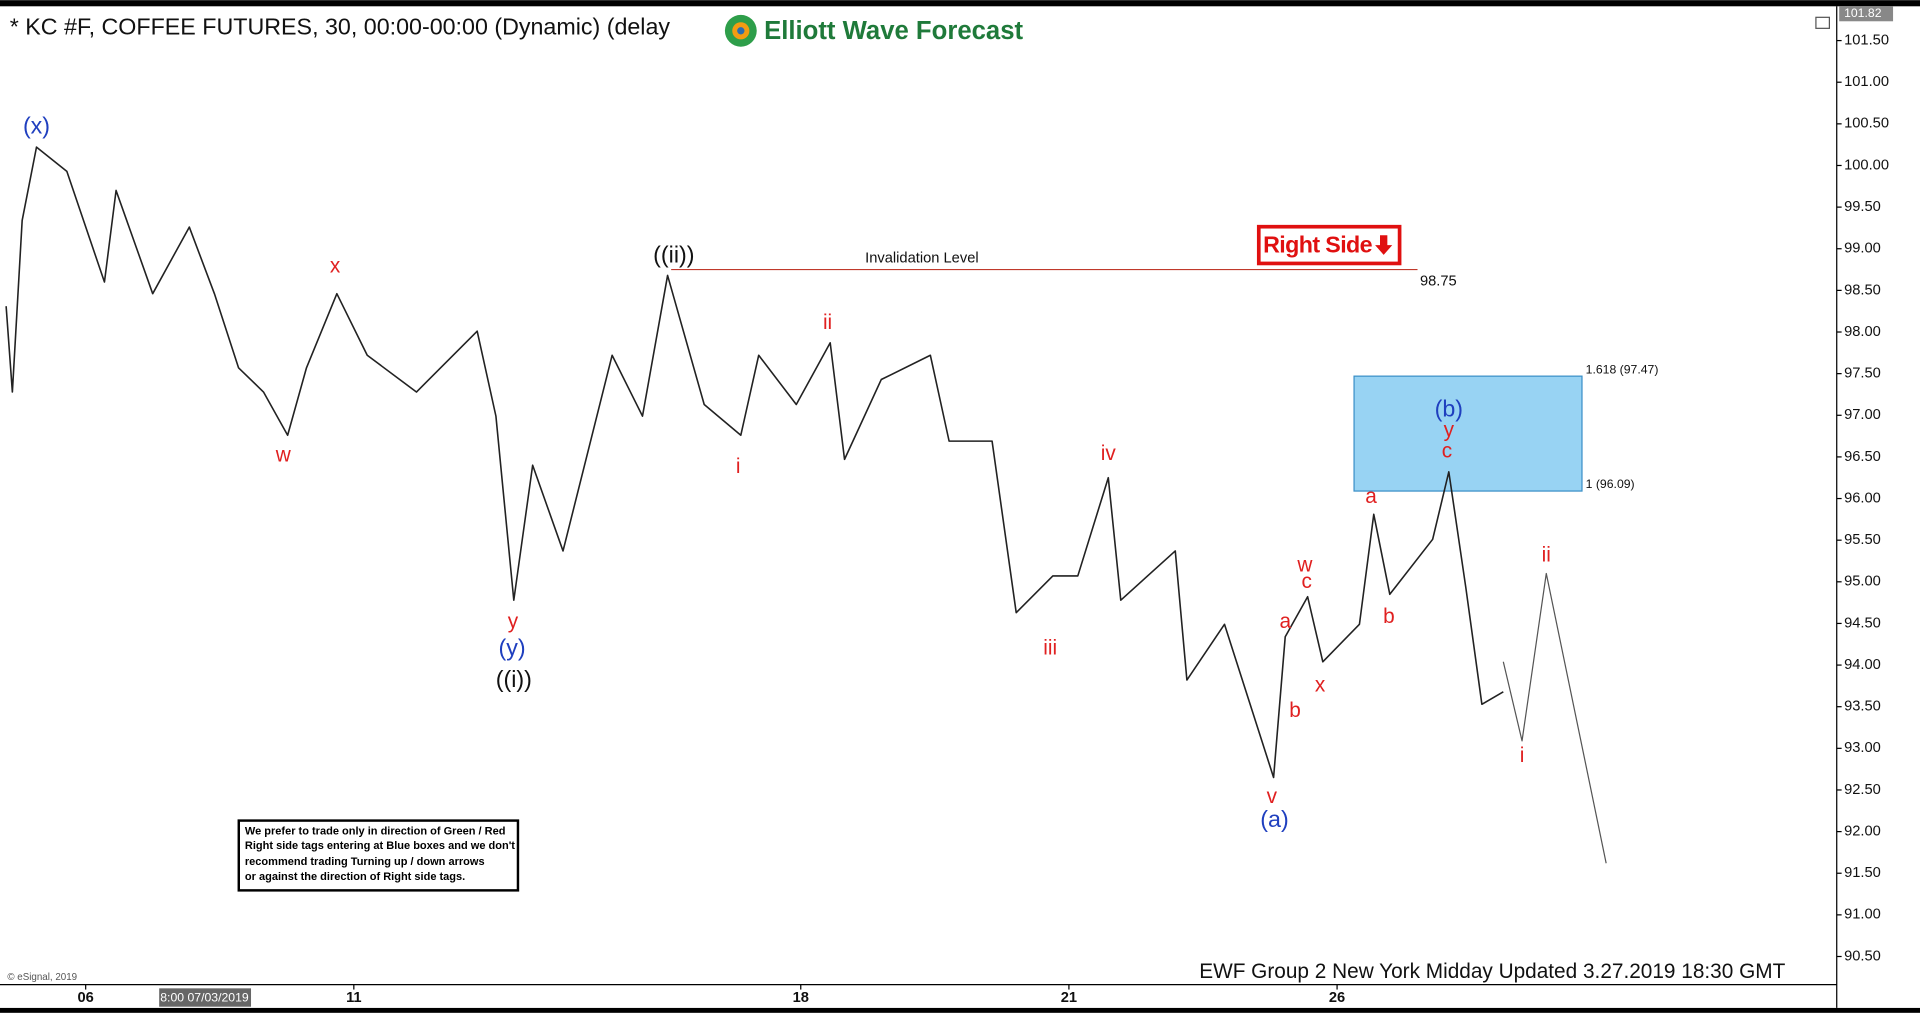 Image resolution: width=1920 pixels, height=1013 pixels. I want to click on y-tick-label: 92.00, so click(1862, 831).